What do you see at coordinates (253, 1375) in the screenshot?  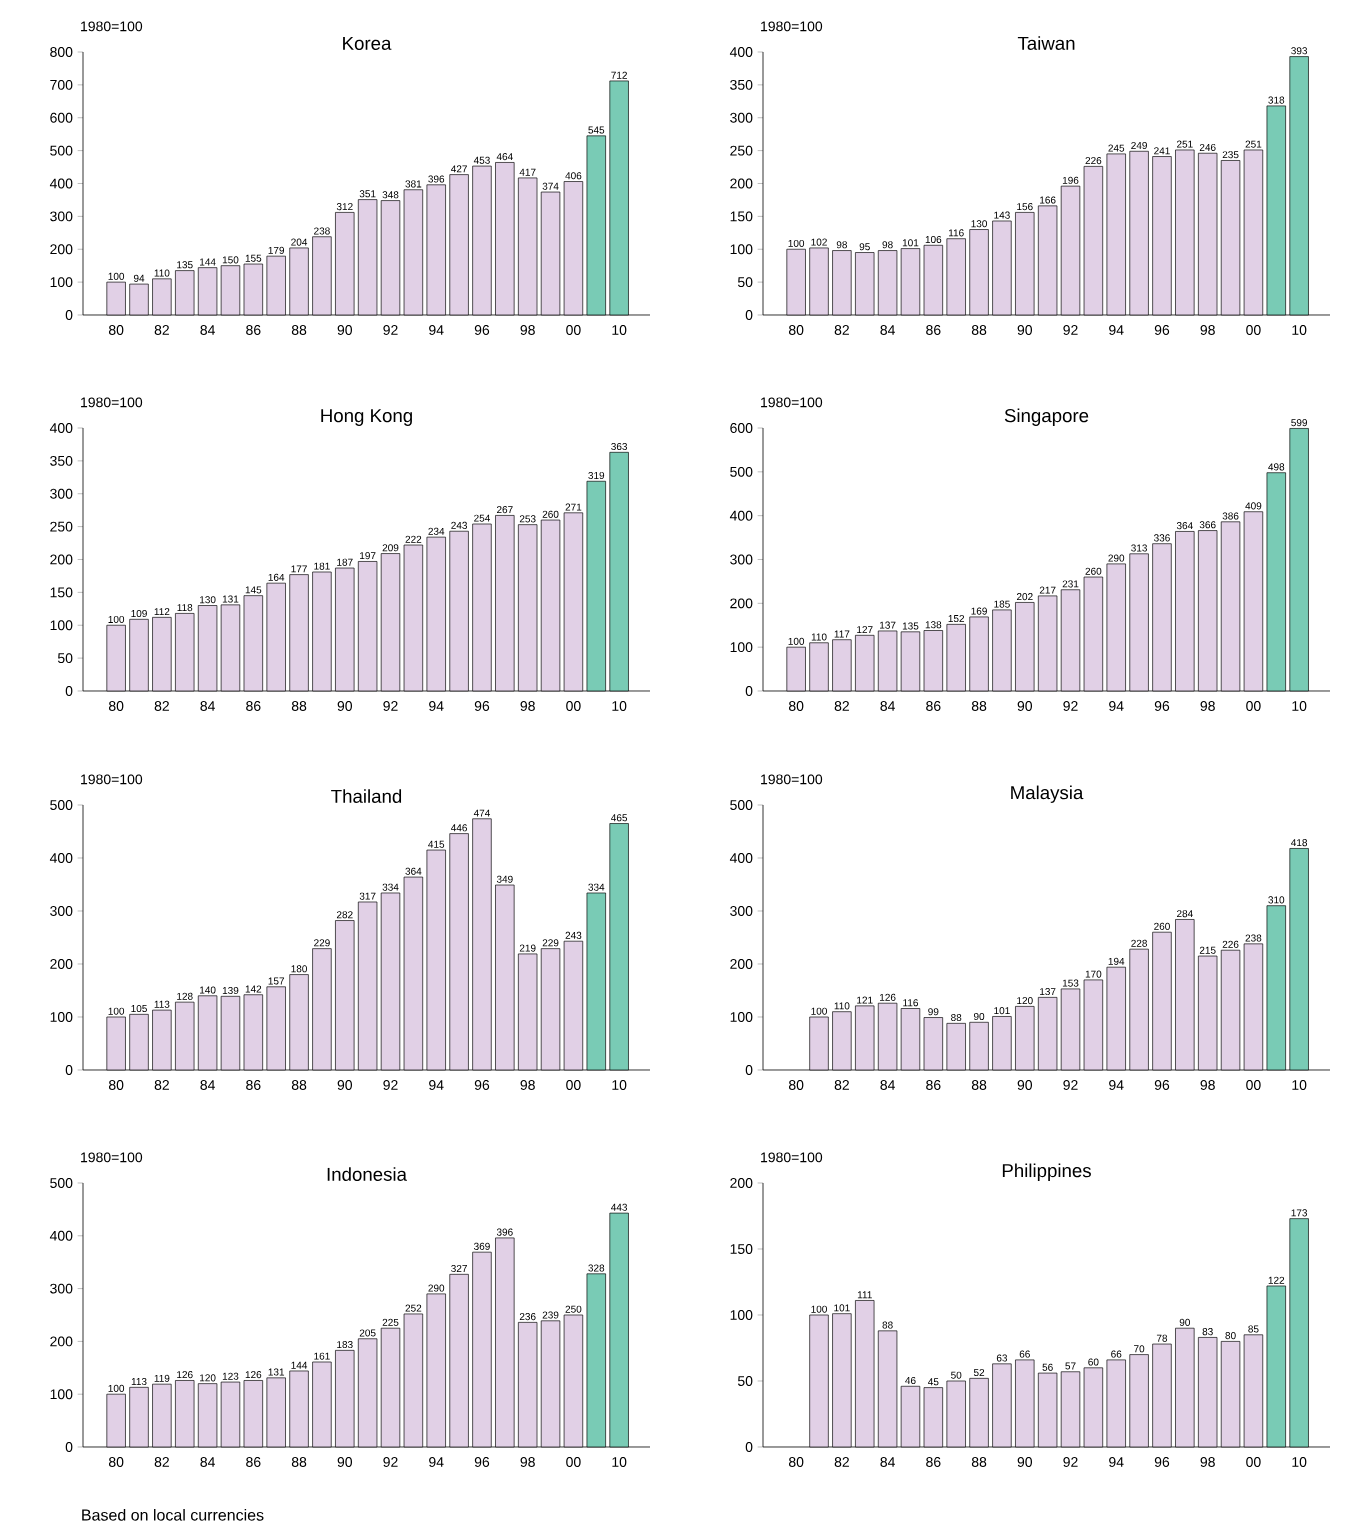 I see `data-label: 126` at bounding box center [253, 1375].